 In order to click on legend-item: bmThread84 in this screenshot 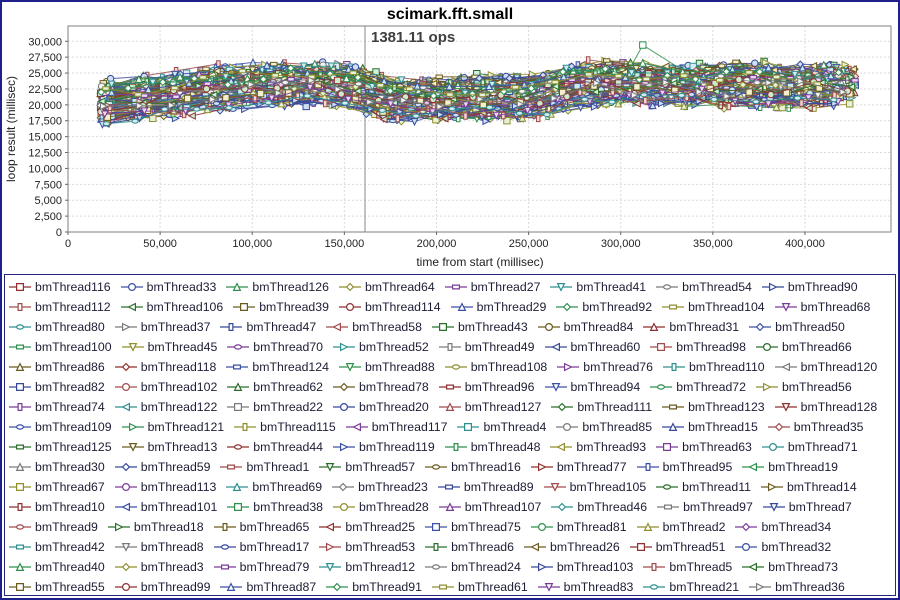, I will do `click(585, 327)`.